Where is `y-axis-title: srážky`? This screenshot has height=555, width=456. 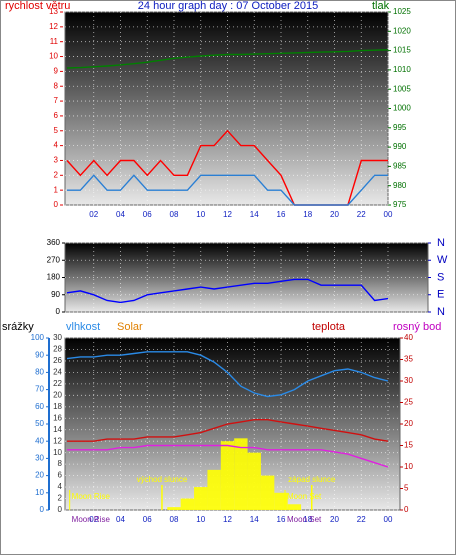
y-axis-title: srážky is located at coordinates (18, 327).